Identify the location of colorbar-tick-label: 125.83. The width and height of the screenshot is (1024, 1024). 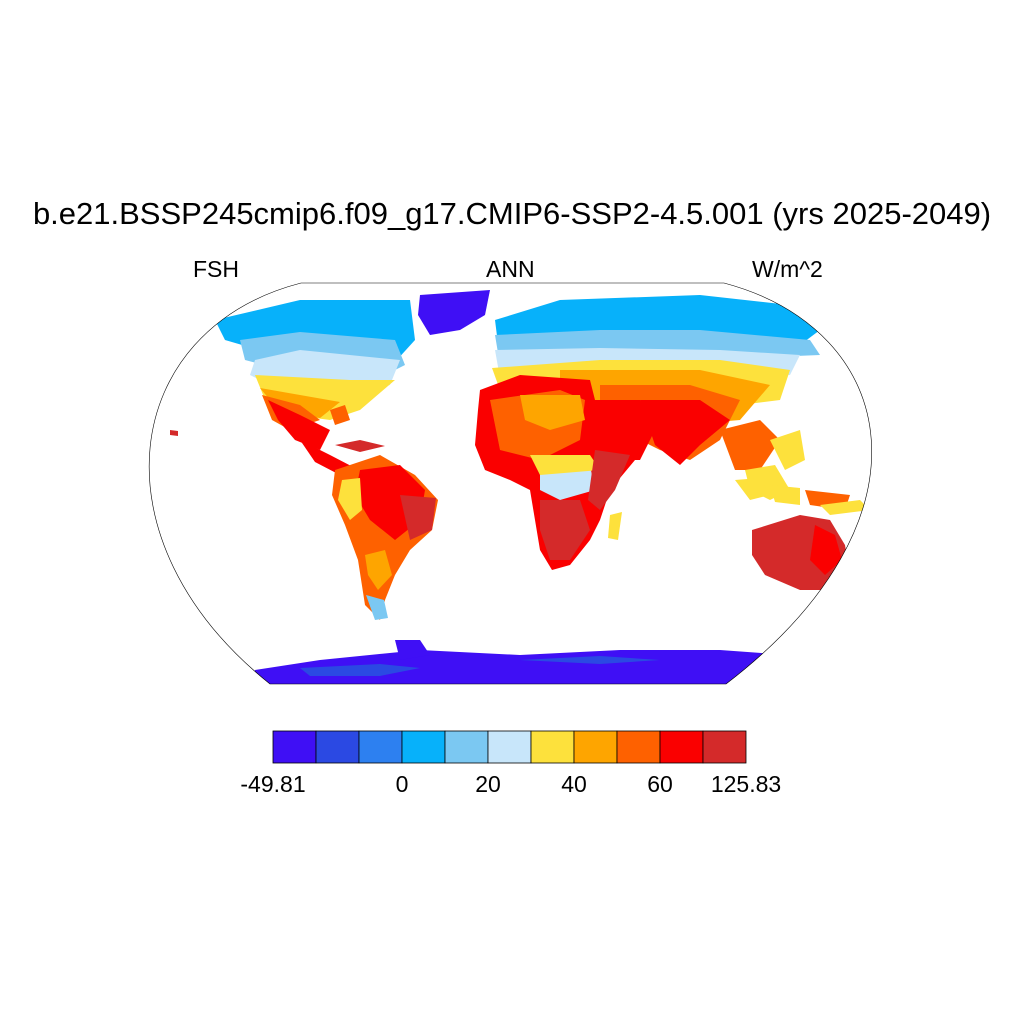
(746, 784).